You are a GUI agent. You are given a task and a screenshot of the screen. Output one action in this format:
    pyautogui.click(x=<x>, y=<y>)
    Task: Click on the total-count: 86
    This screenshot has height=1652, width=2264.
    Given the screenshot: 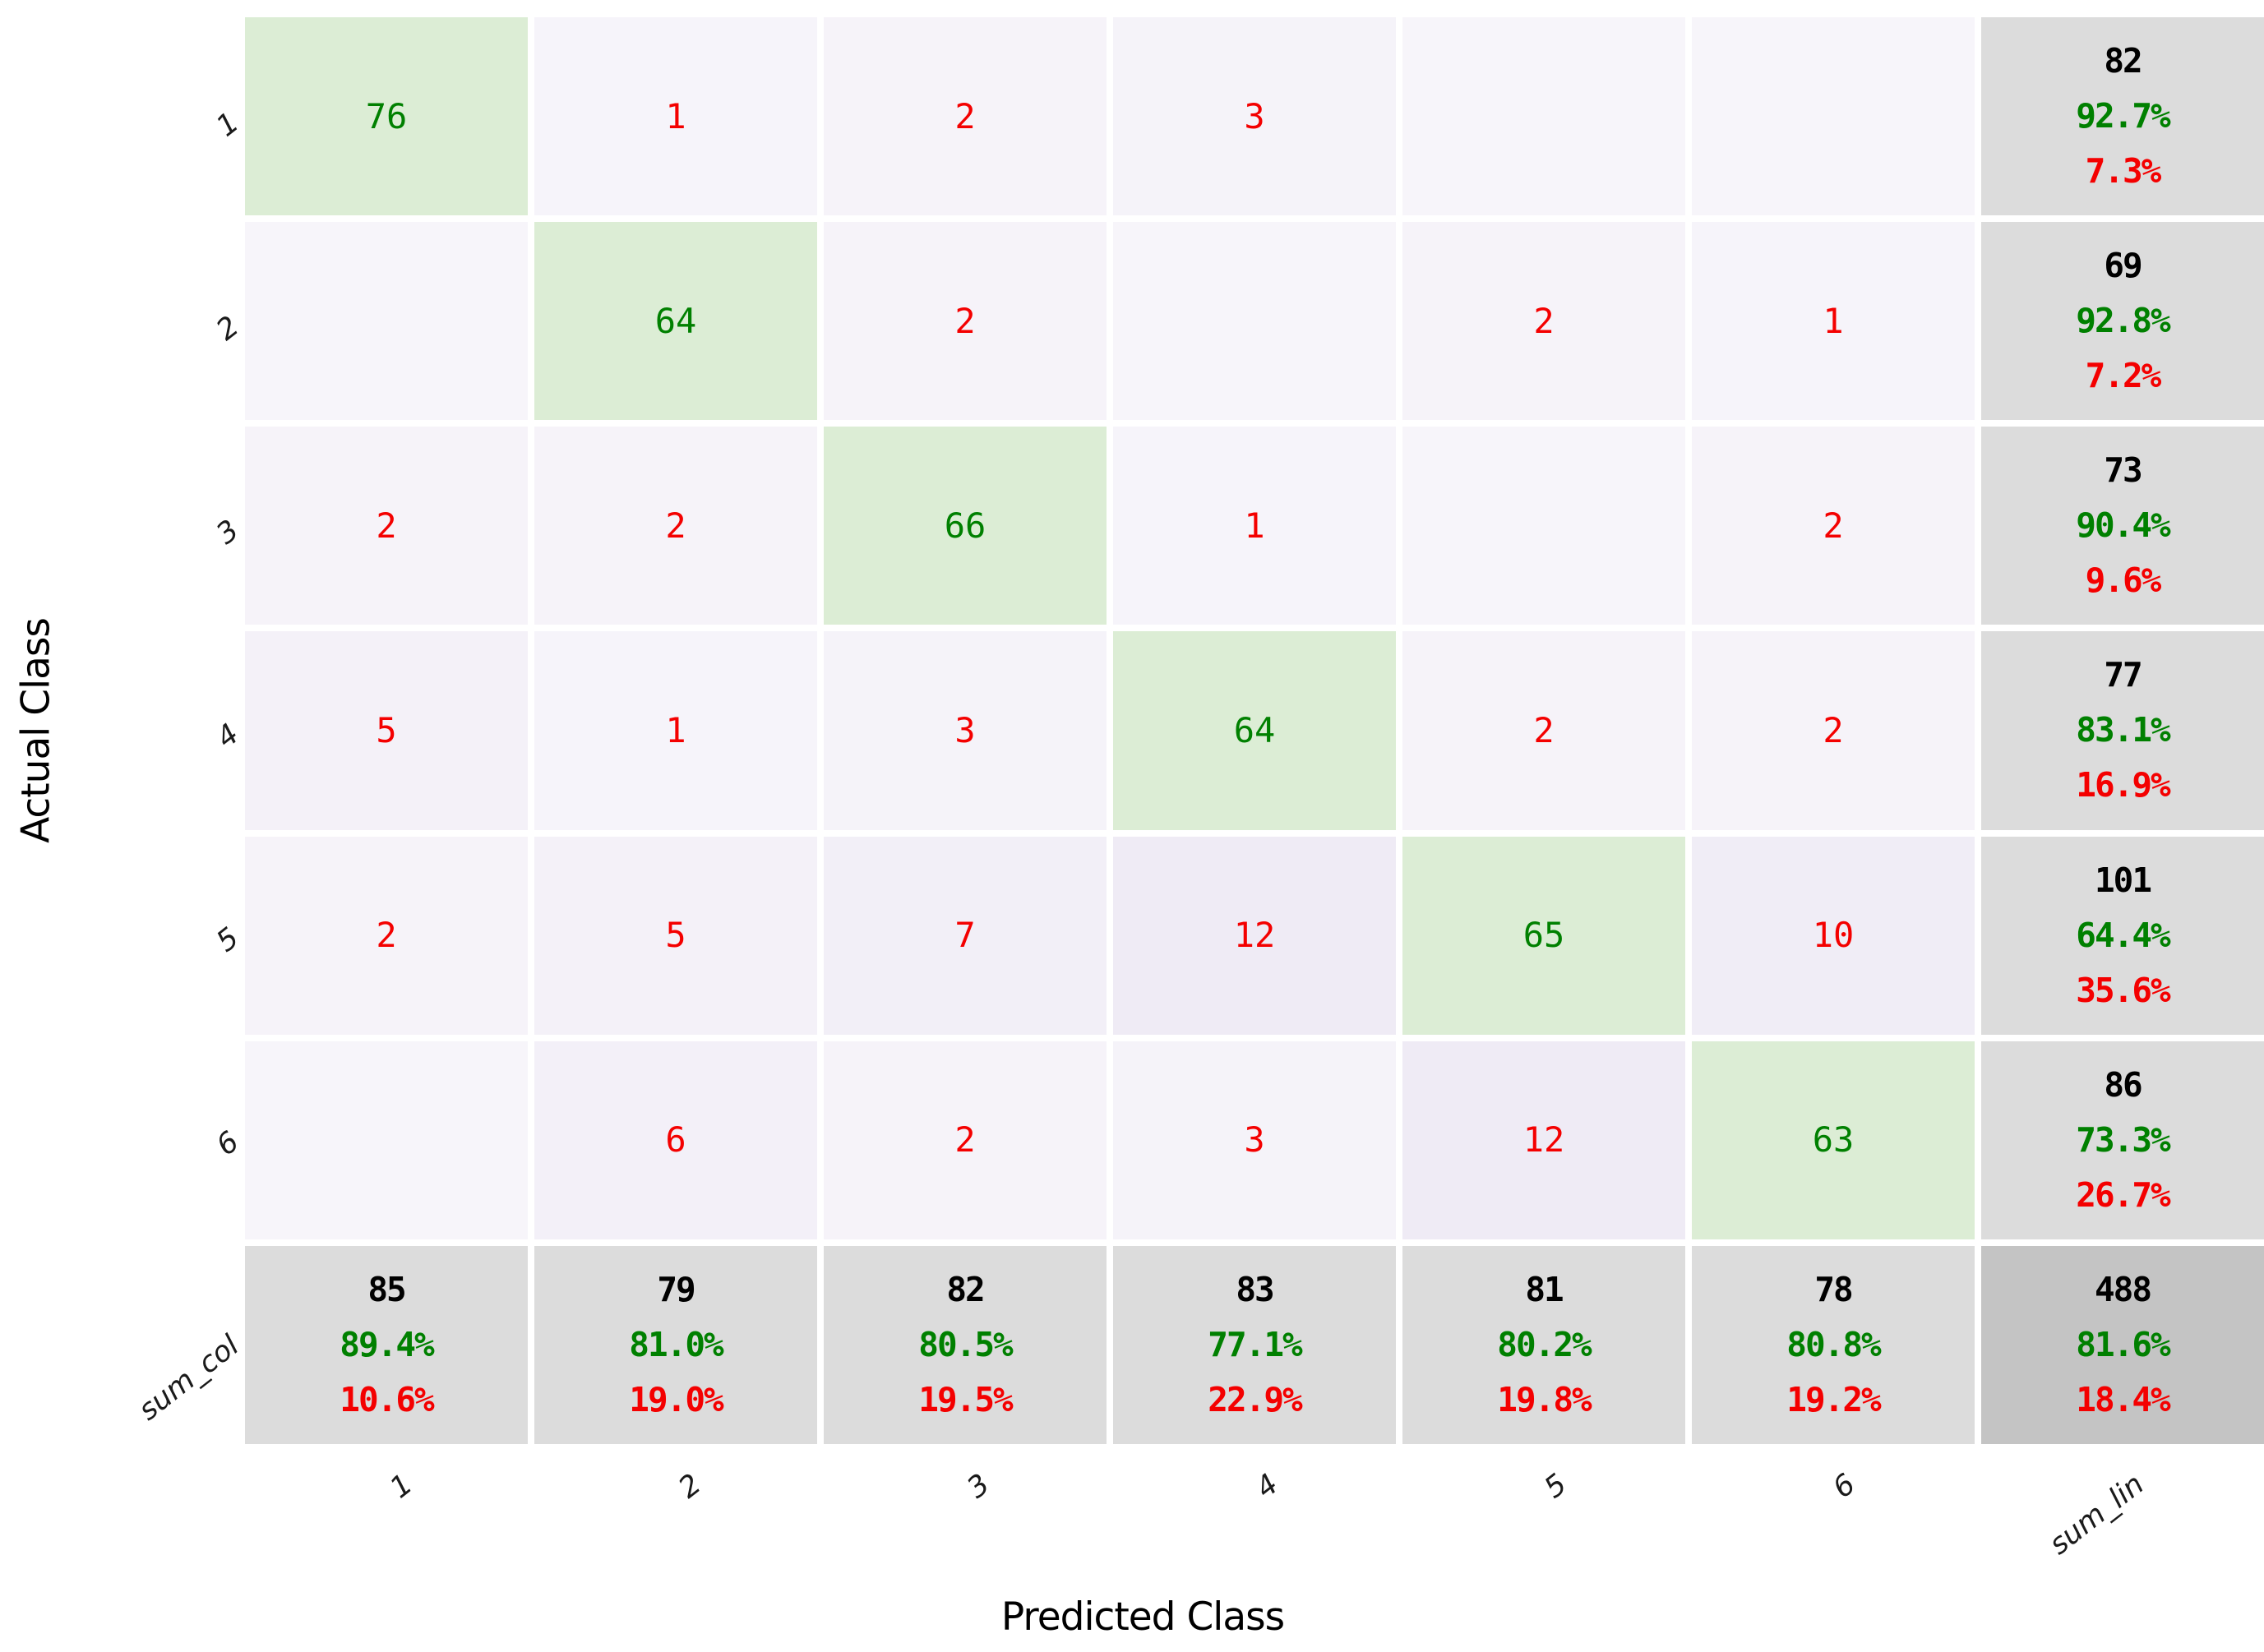 What is the action you would take?
    pyautogui.click(x=2123, y=1084)
    